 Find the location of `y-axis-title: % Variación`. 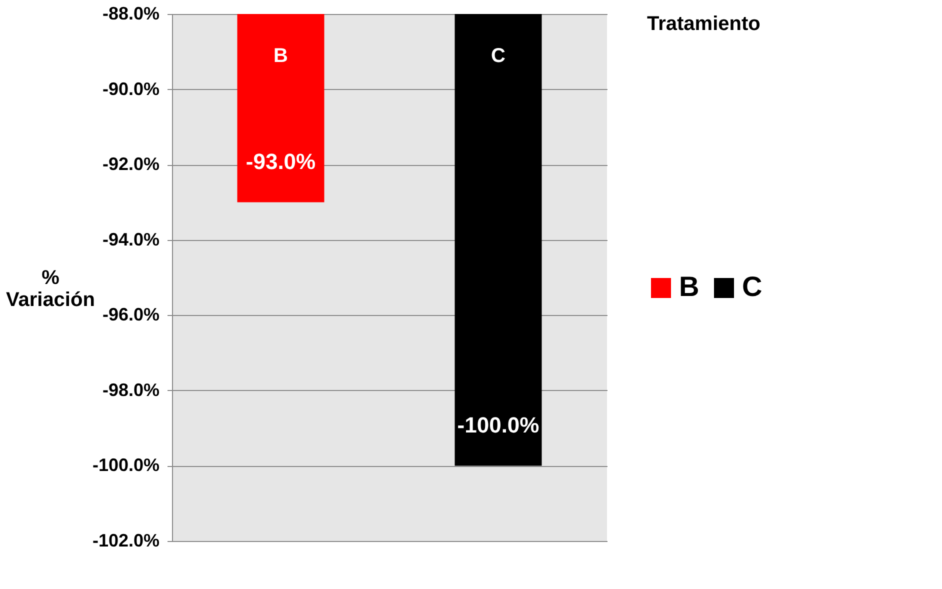

y-axis-title: % Variación is located at coordinates (50, 289).